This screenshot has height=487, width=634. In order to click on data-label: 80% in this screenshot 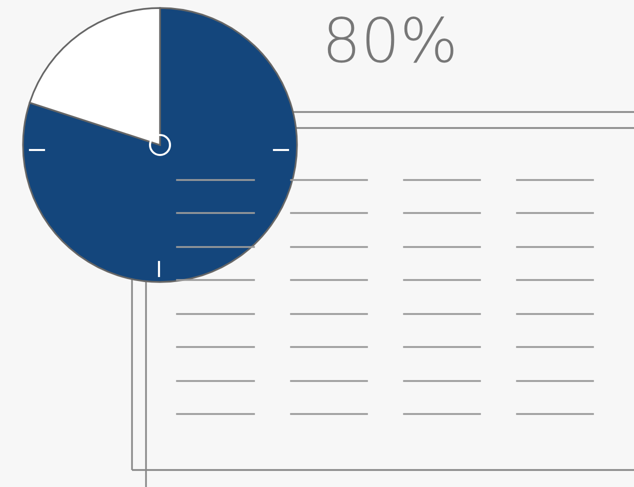, I will do `click(391, 39)`.